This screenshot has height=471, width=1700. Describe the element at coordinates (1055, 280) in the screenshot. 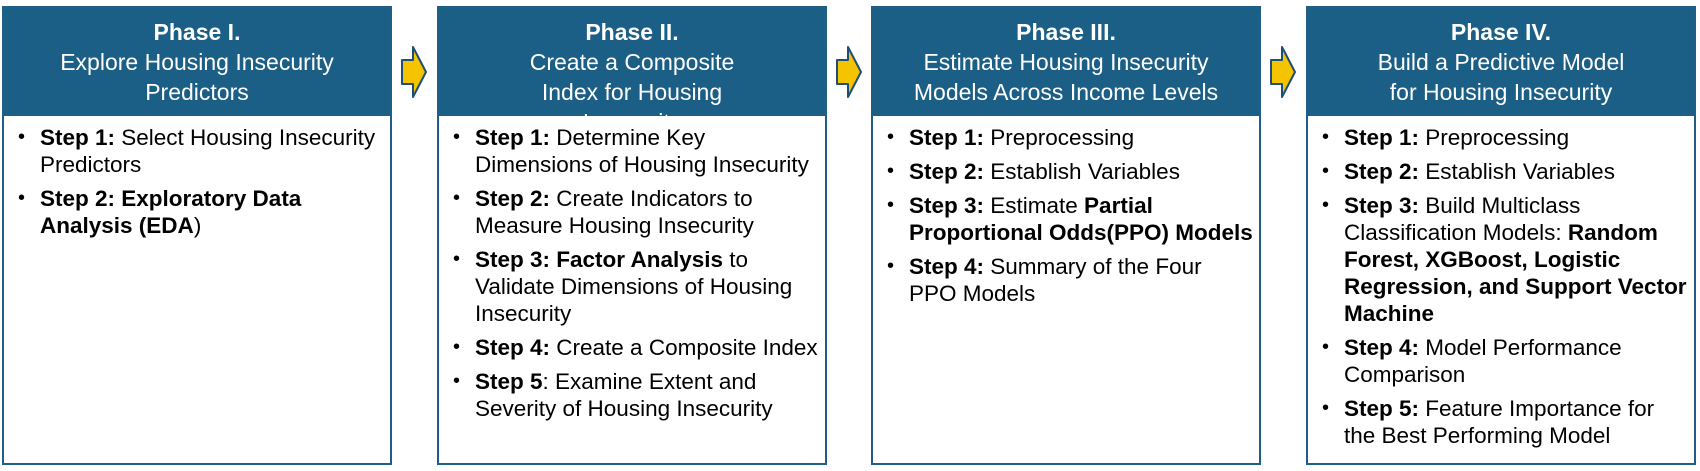

I see `step-text: Summary of the Four PPO Models` at that location.